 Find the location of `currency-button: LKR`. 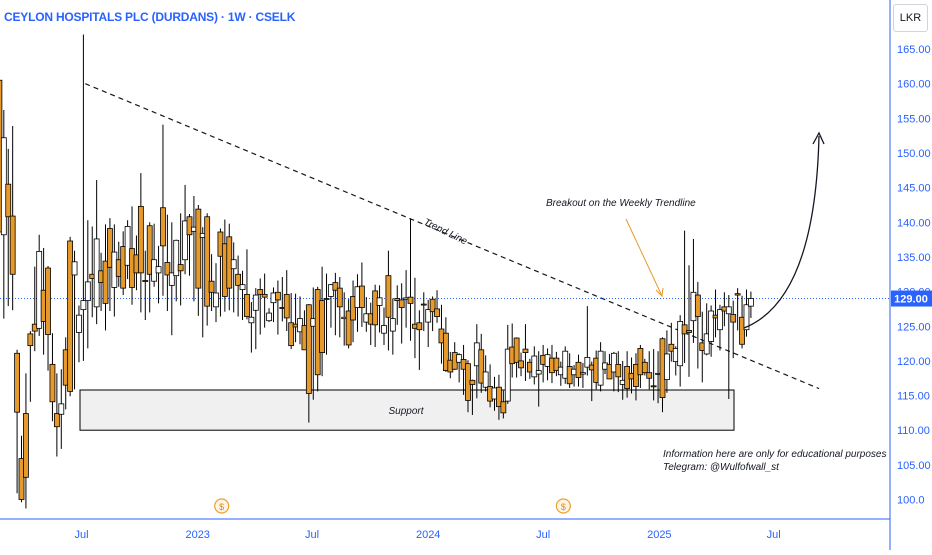

currency-button: LKR is located at coordinates (910, 18).